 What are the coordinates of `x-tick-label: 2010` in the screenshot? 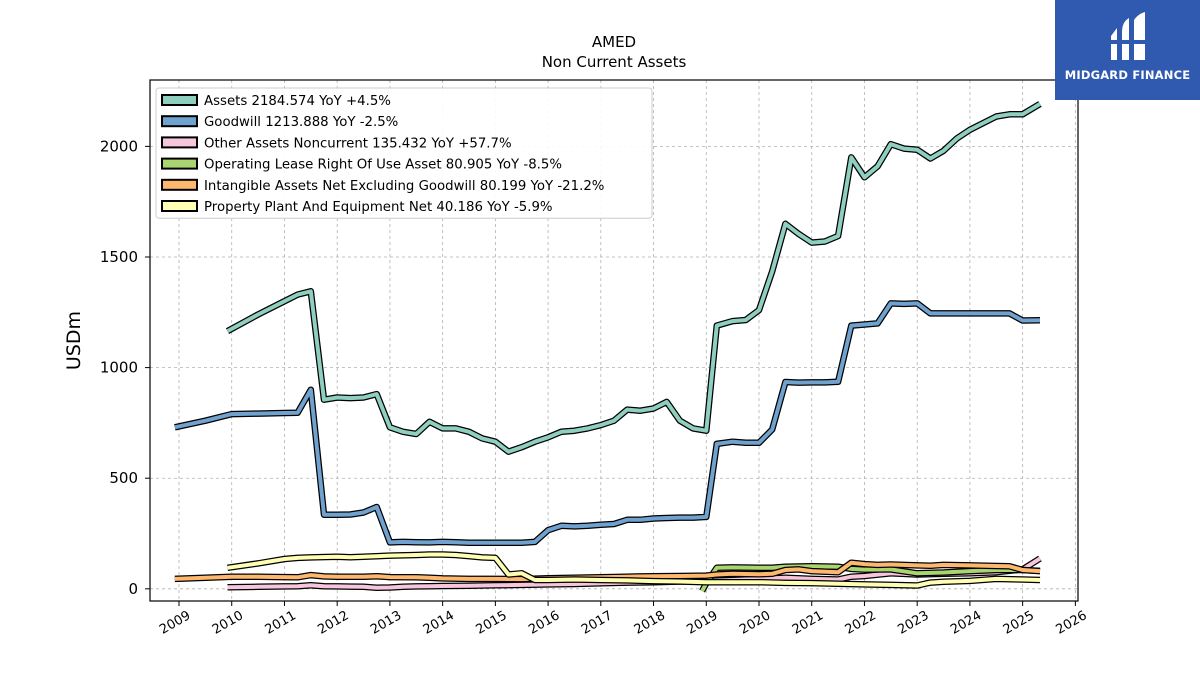 It's located at (228, 623).